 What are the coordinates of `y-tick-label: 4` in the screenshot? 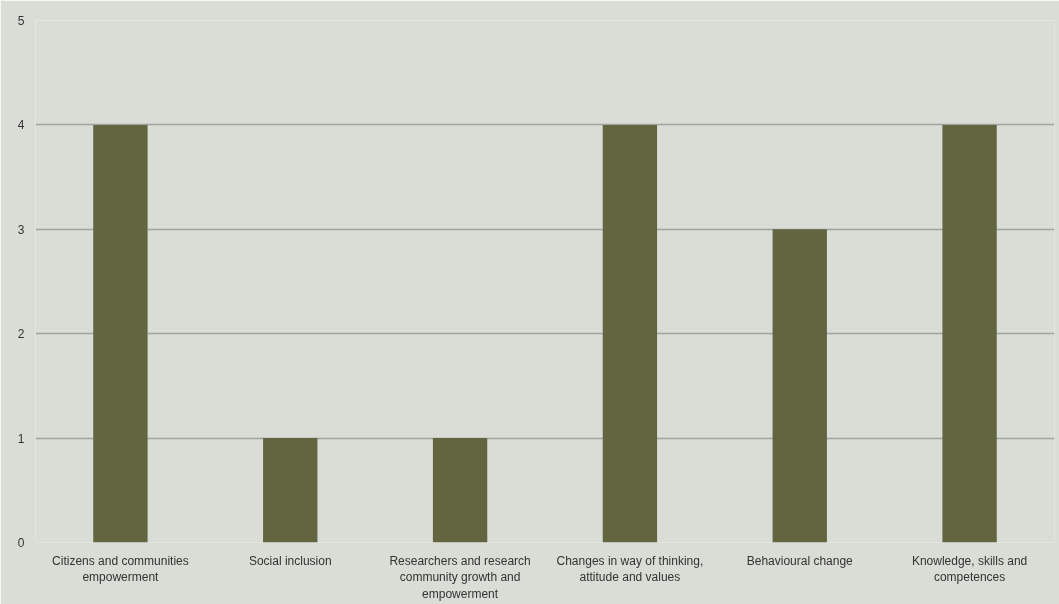 It's located at (21, 125).